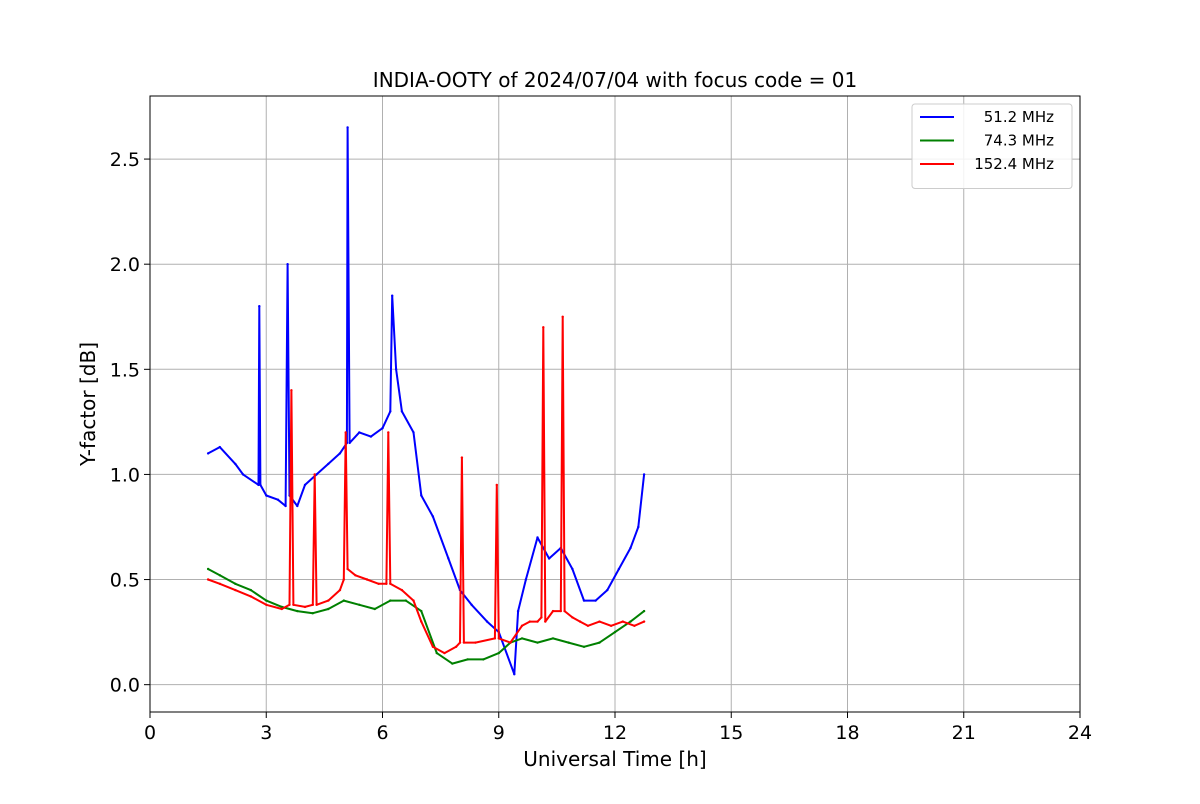 The image size is (1200, 804). I want to click on legend-label: 74.3 MHz, so click(1019, 141).